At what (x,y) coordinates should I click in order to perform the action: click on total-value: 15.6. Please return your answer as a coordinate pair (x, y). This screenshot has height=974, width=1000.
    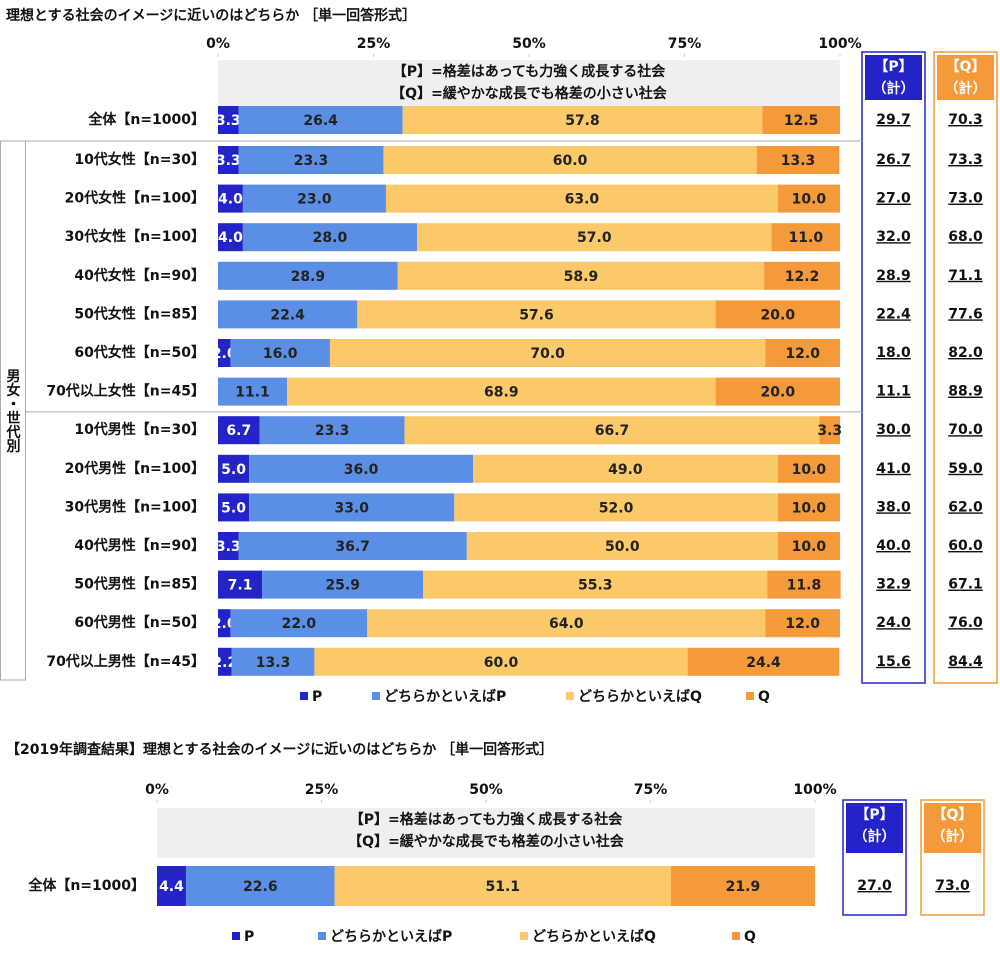
    Looking at the image, I should click on (893, 662).